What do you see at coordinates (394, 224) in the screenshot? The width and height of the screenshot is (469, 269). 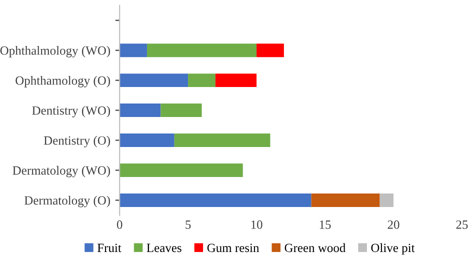 I see `x-tick-label: 20` at bounding box center [394, 224].